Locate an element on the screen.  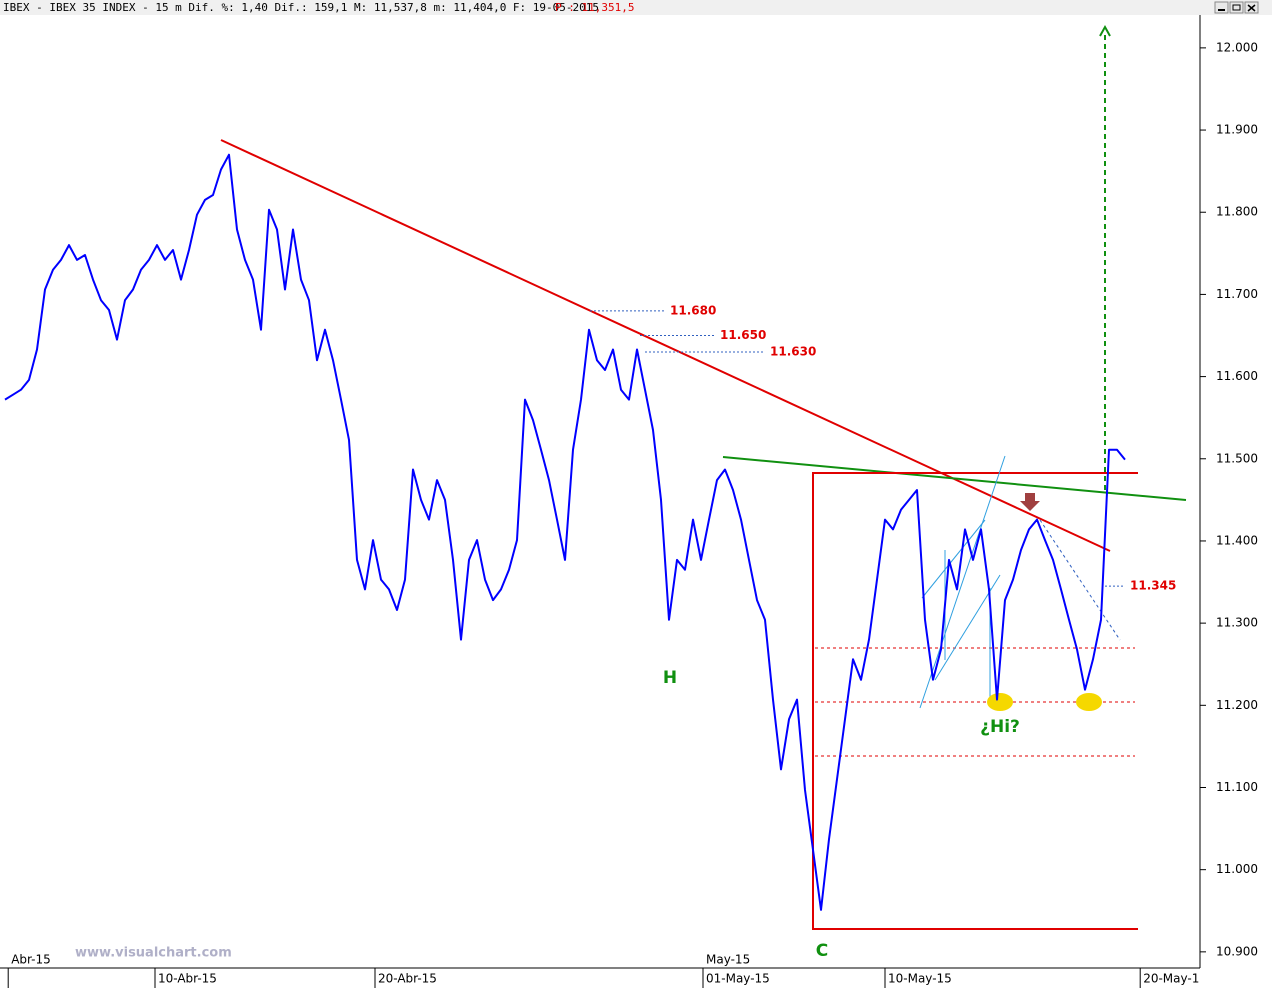
y-tick-label: 11.100 is located at coordinates (1237, 787).